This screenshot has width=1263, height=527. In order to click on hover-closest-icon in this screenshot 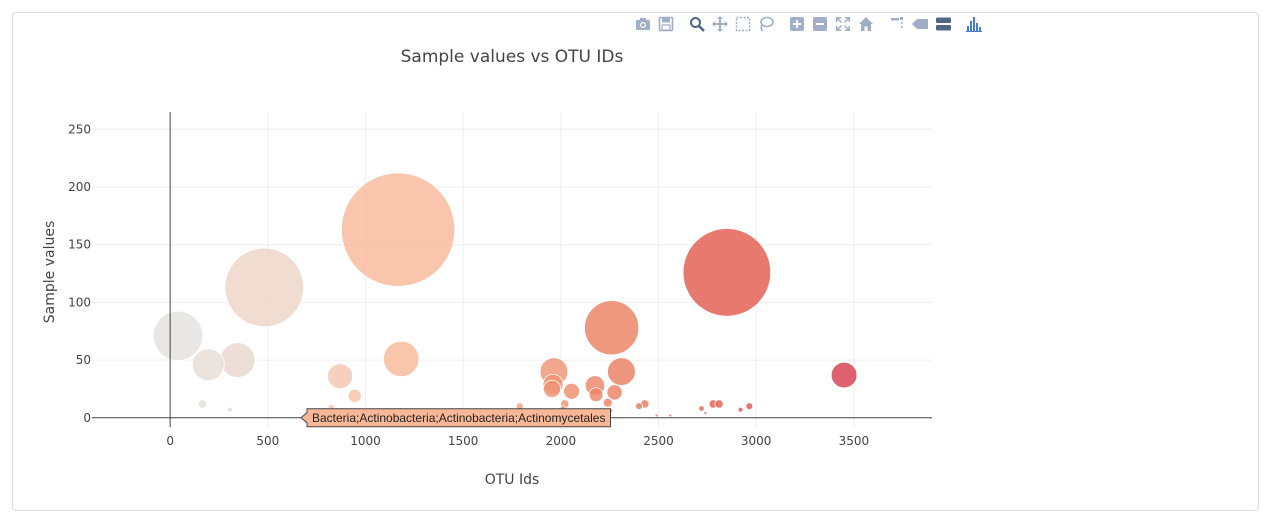, I will do `click(920, 24)`.